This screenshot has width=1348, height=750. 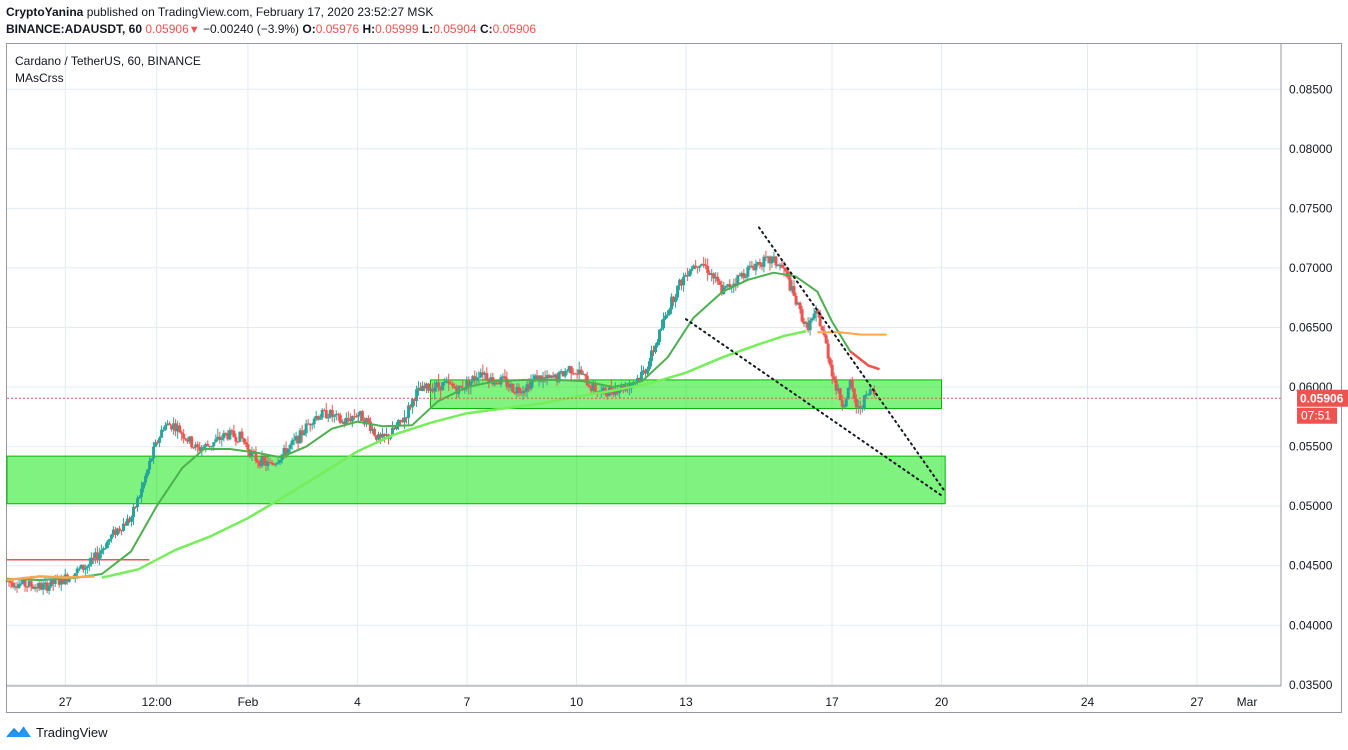 What do you see at coordinates (455, 29) in the screenshot?
I see `low-value: 0.05904` at bounding box center [455, 29].